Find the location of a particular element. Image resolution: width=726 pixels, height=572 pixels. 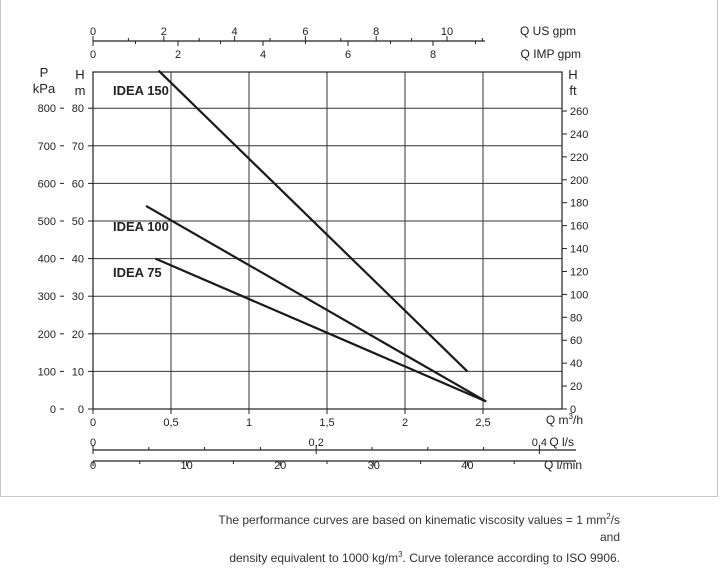

x-usgpm-axis-title: Q US gpm is located at coordinates (548, 31).